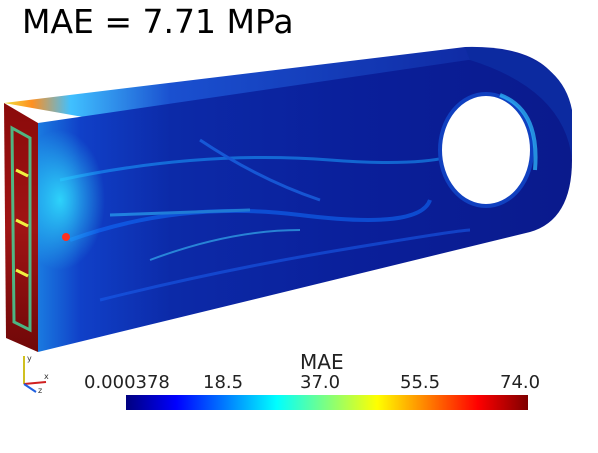 The width and height of the screenshot is (598, 453). Describe the element at coordinates (420, 382) in the screenshot. I see `colorbar-tick-3: 55.5` at that location.